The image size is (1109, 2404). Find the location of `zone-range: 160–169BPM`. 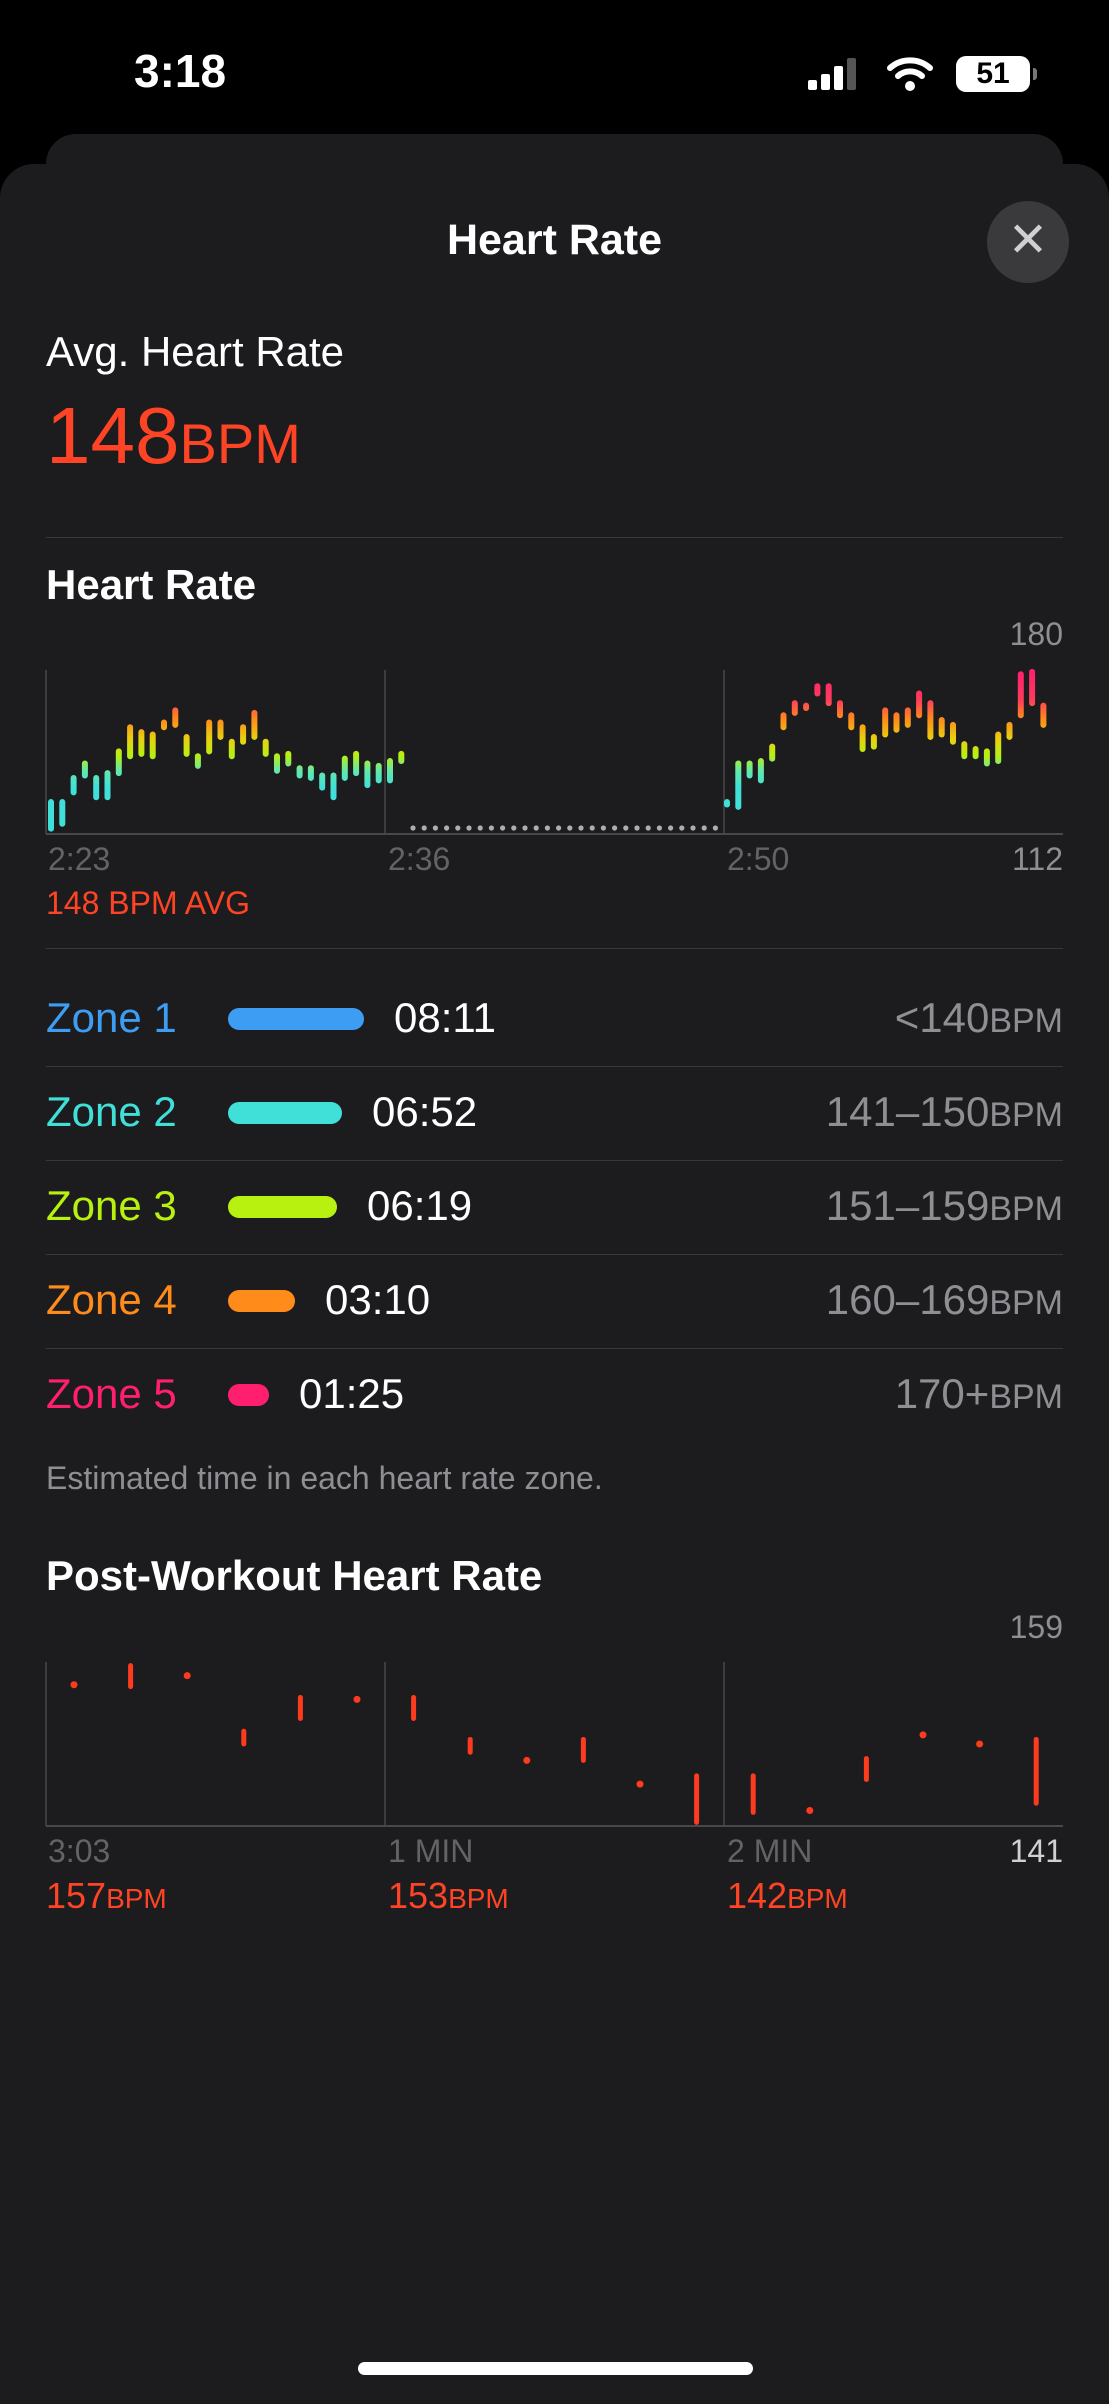

zone-range: 160–169BPM is located at coordinates (944, 1299).